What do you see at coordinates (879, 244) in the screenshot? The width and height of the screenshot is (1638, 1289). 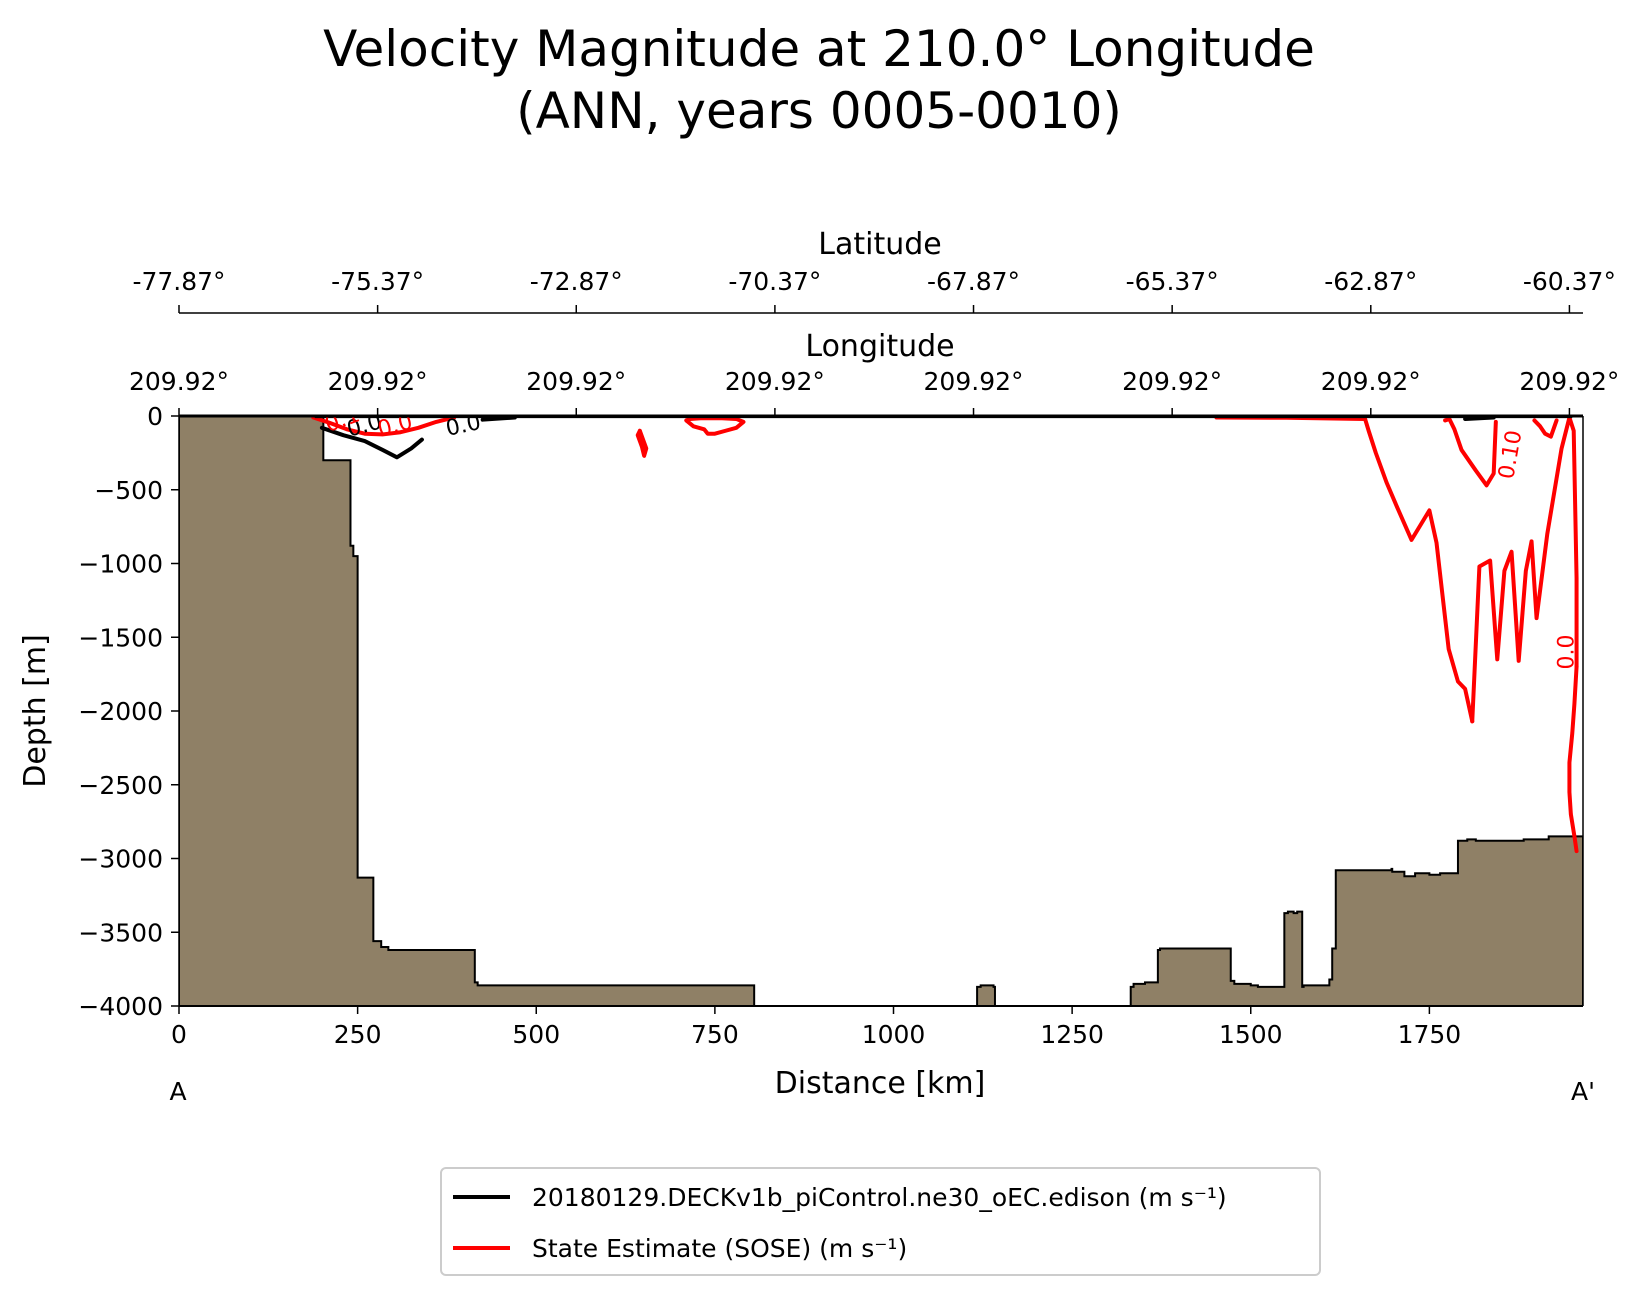 I see `latitude-axis-label: Latitude` at bounding box center [879, 244].